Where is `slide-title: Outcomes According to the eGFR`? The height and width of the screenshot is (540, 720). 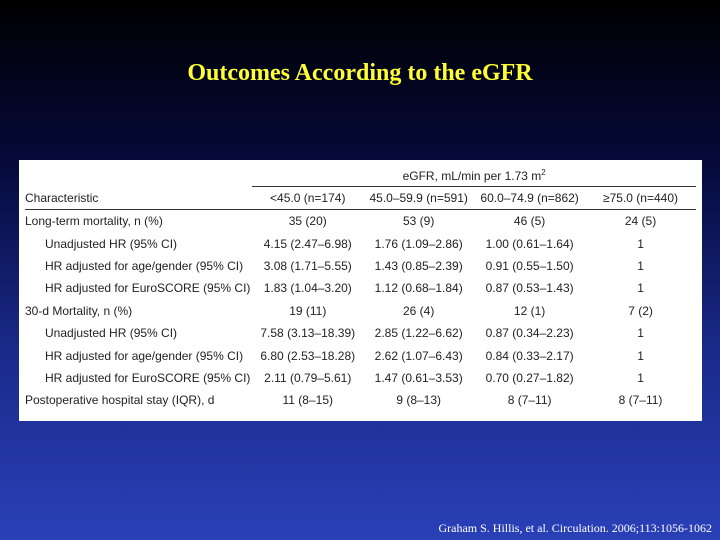 slide-title: Outcomes According to the eGFR is located at coordinates (360, 73).